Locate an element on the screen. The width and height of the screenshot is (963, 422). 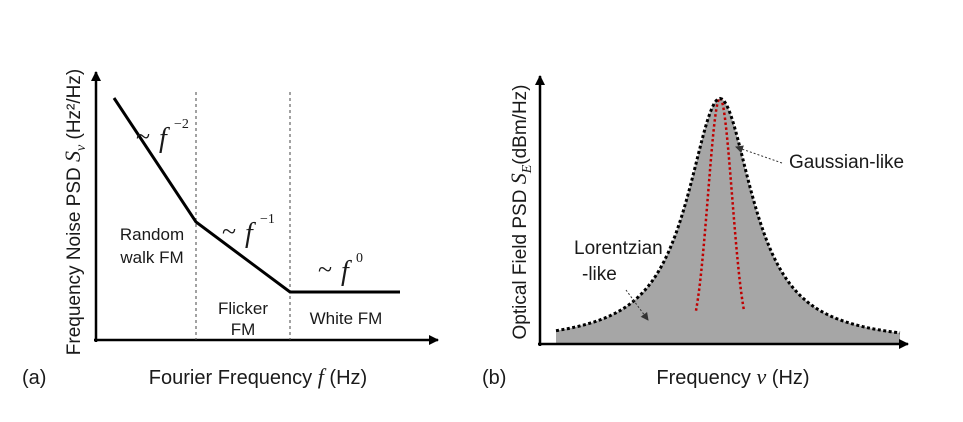
region-flicker-label-2: FM is located at coordinates (243, 329).